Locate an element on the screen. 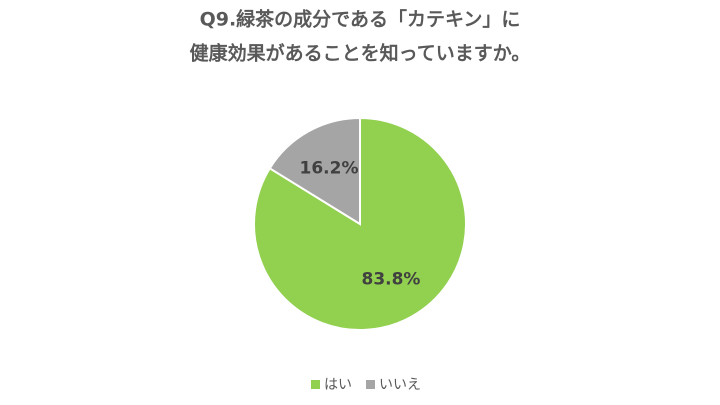  data-label: 16.2% is located at coordinates (329, 168).